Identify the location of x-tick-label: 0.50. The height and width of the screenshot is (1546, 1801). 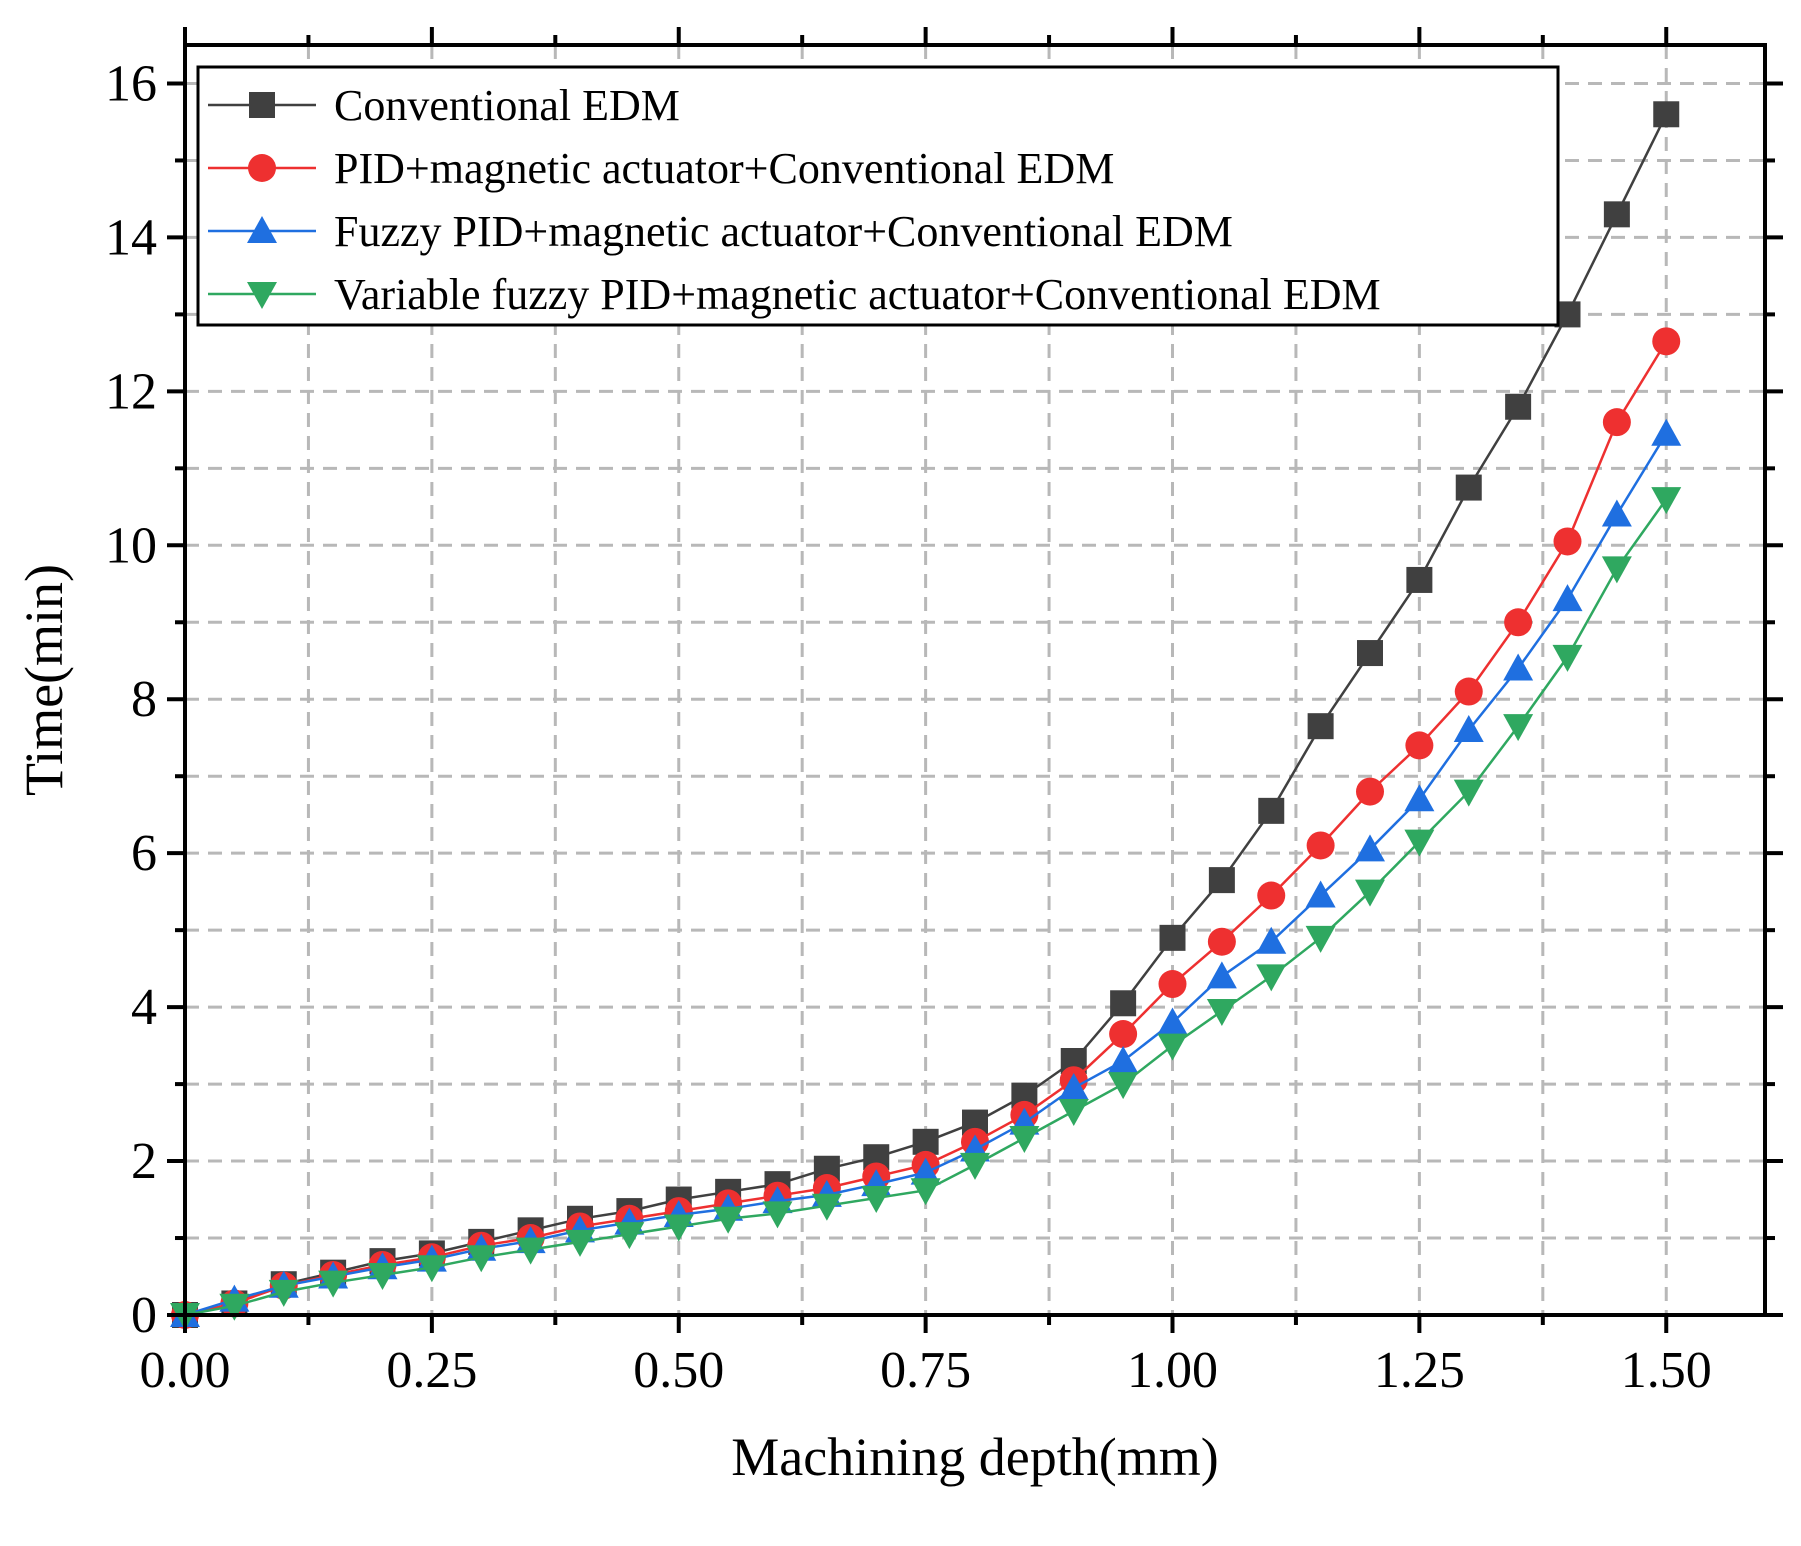
(678, 1370).